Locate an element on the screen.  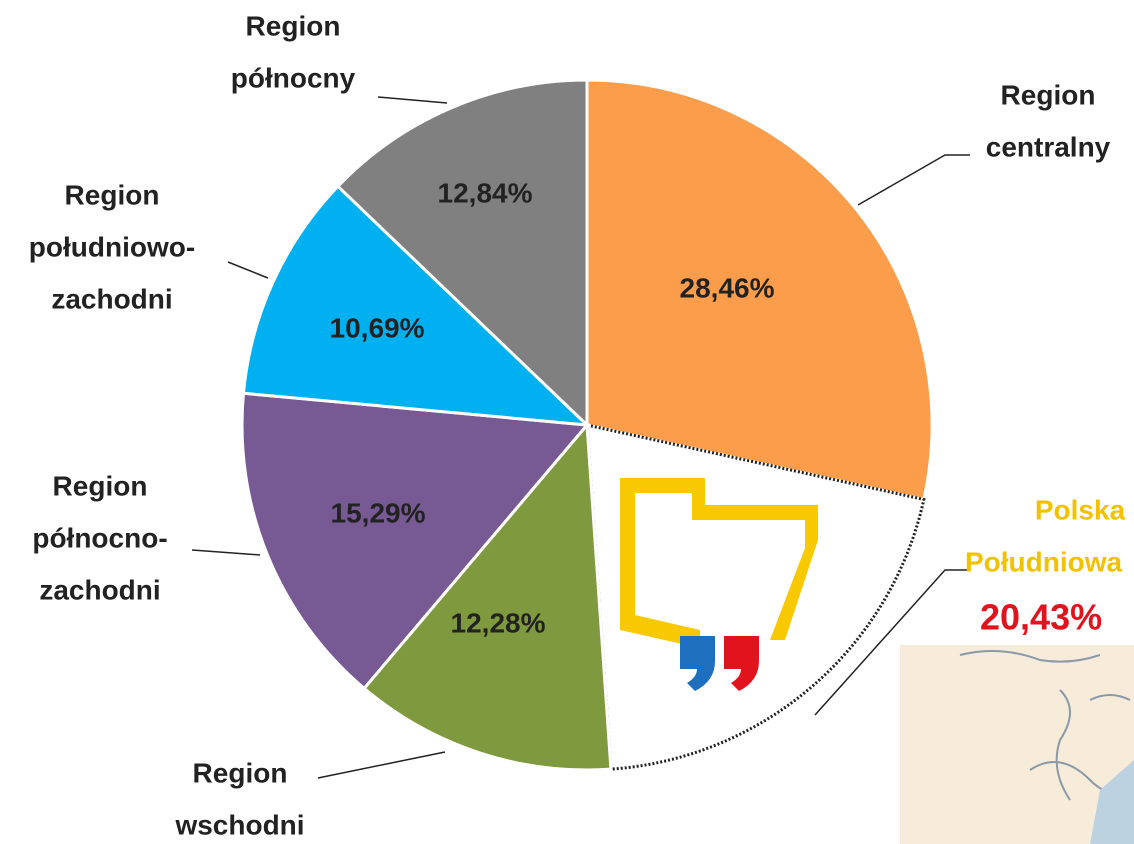
value-label: 28,46% is located at coordinates (727, 287).